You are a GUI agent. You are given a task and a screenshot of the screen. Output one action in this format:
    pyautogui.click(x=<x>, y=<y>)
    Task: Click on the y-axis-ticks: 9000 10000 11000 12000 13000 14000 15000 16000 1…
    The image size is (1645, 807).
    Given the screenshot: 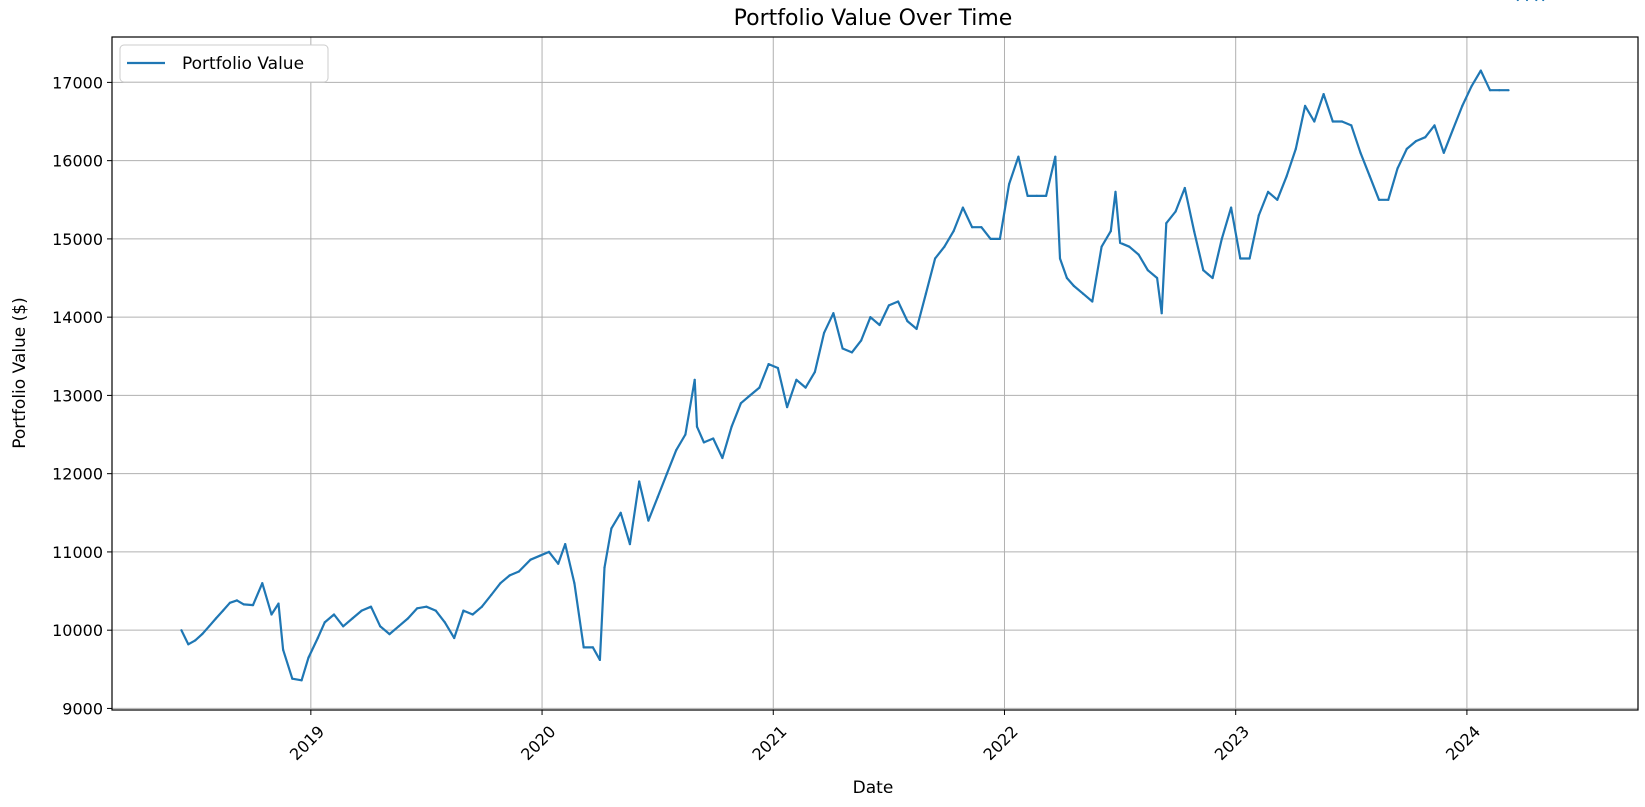 What is the action you would take?
    pyautogui.click(x=82, y=395)
    